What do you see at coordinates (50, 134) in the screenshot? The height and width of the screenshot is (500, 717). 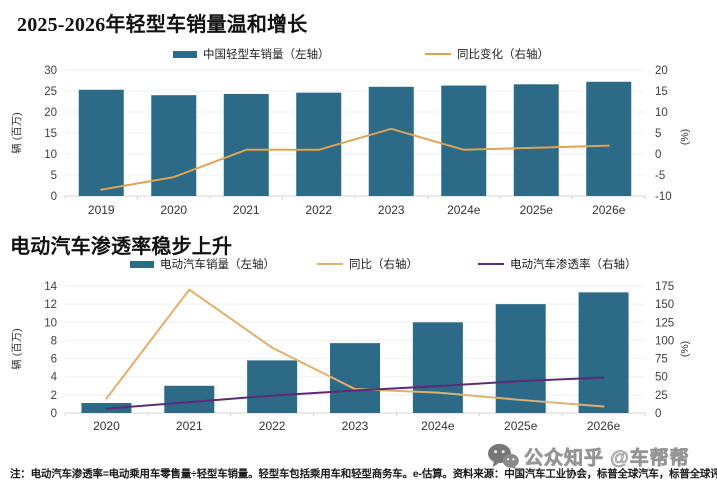 I see `left-tick-label: 15` at bounding box center [50, 134].